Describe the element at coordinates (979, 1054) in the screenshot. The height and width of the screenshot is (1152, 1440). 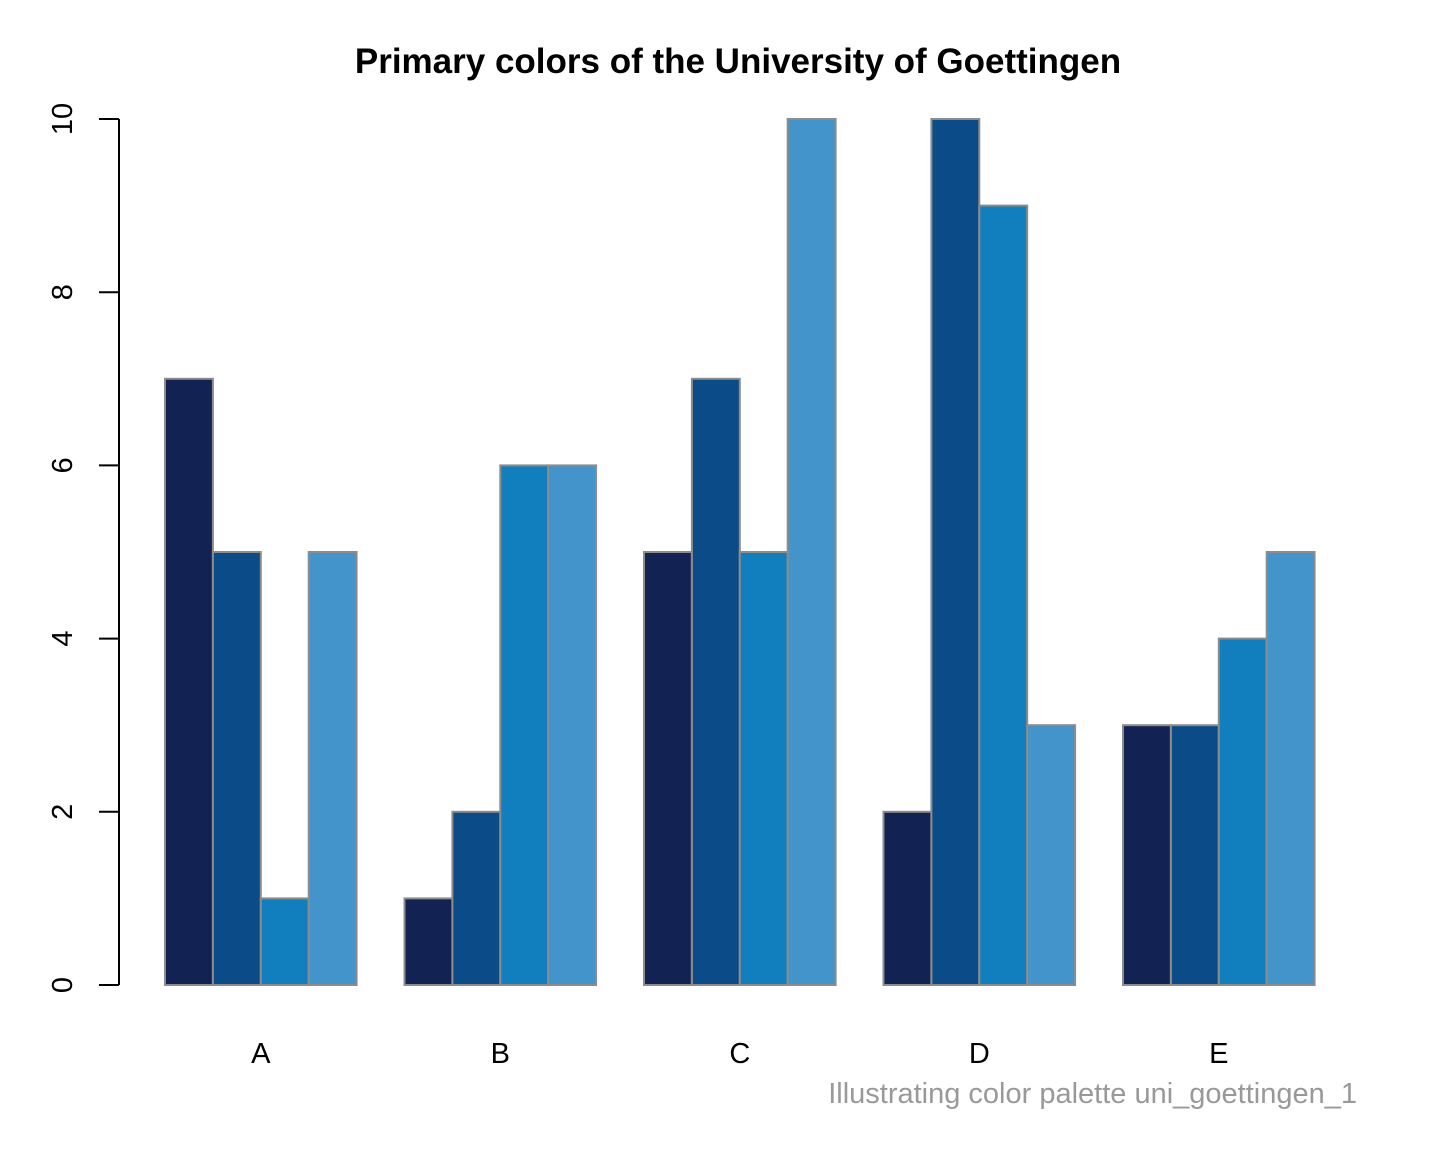
I see `category-label-d: D` at that location.